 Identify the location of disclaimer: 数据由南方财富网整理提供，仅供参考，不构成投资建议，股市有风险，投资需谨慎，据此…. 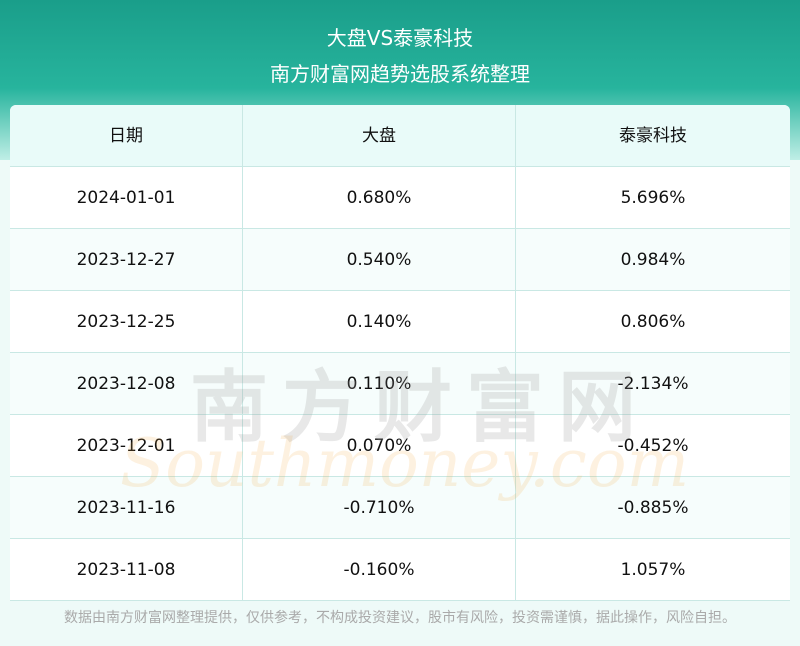
(400, 618).